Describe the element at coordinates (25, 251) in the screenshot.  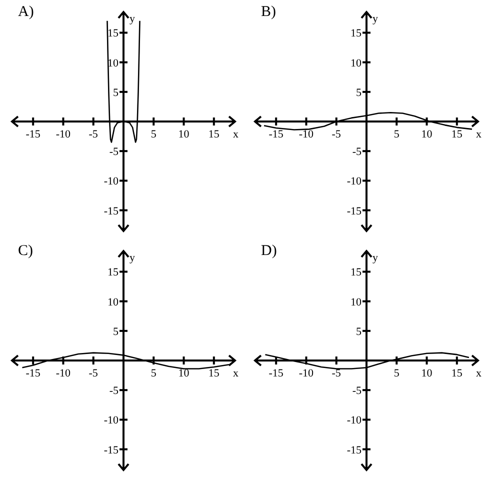
I see `chart-title: C)` at that location.